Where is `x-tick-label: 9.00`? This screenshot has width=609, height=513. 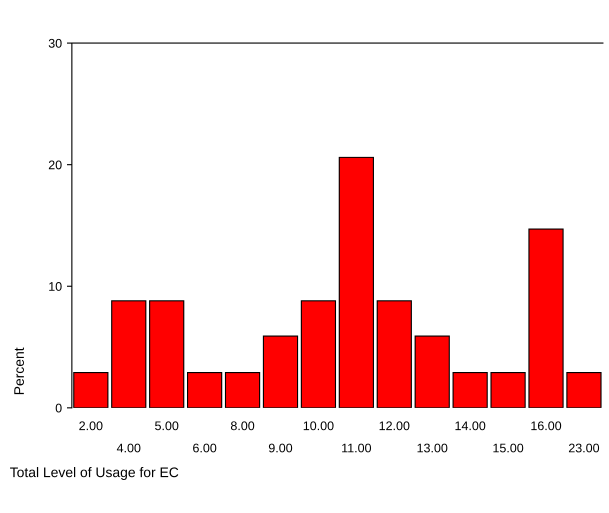
x-tick-label: 9.00 is located at coordinates (280, 448).